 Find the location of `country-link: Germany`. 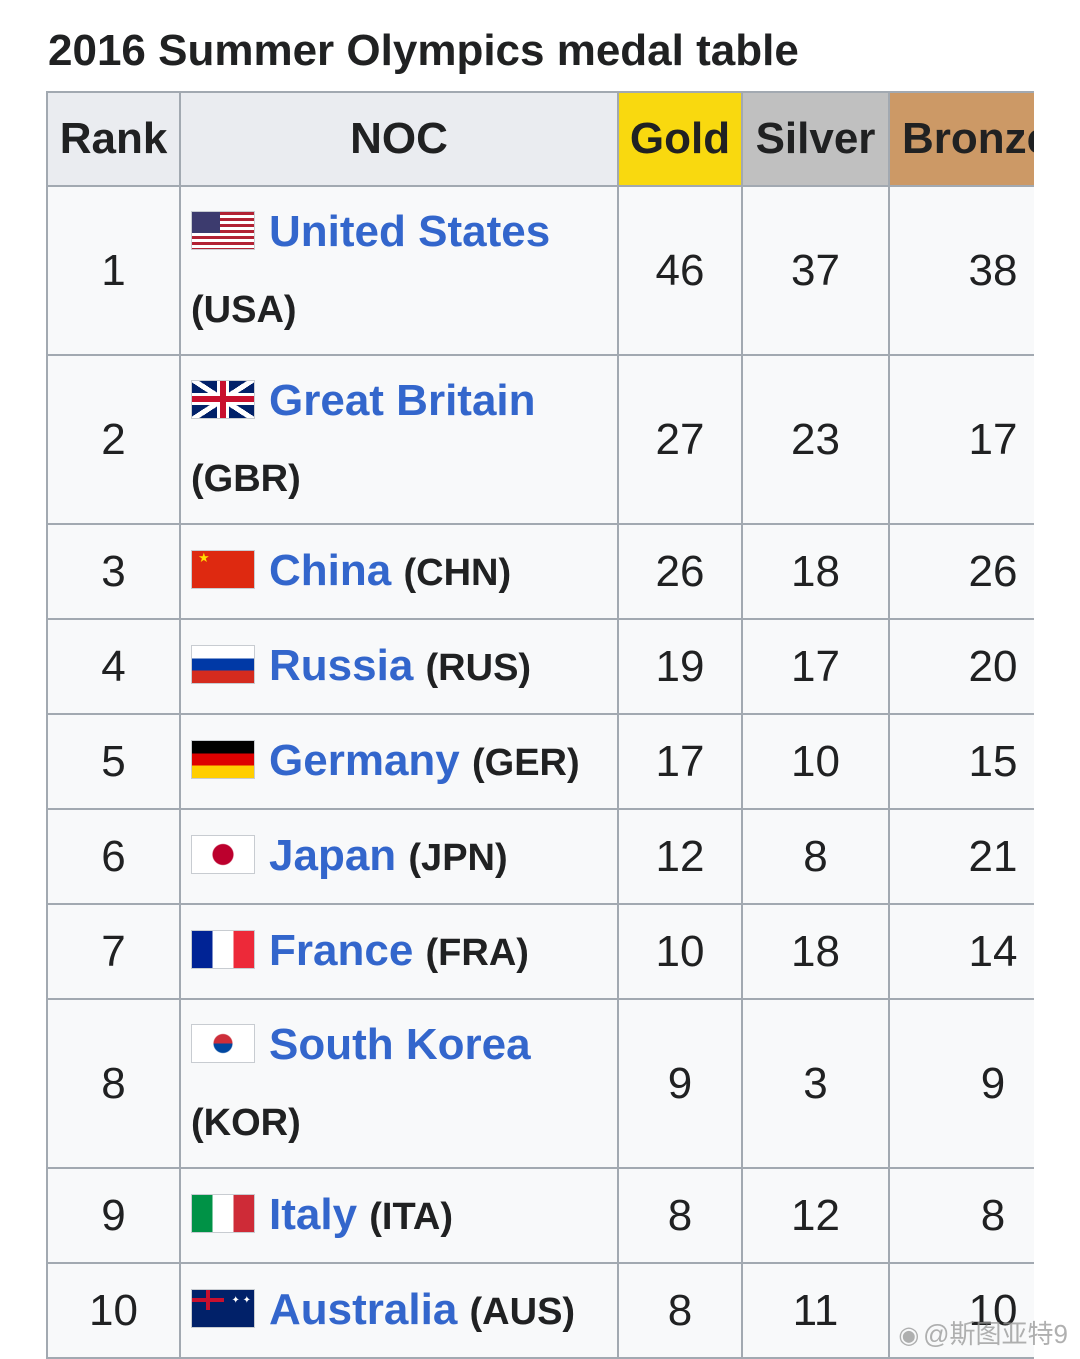

country-link: Germany is located at coordinates (364, 760).